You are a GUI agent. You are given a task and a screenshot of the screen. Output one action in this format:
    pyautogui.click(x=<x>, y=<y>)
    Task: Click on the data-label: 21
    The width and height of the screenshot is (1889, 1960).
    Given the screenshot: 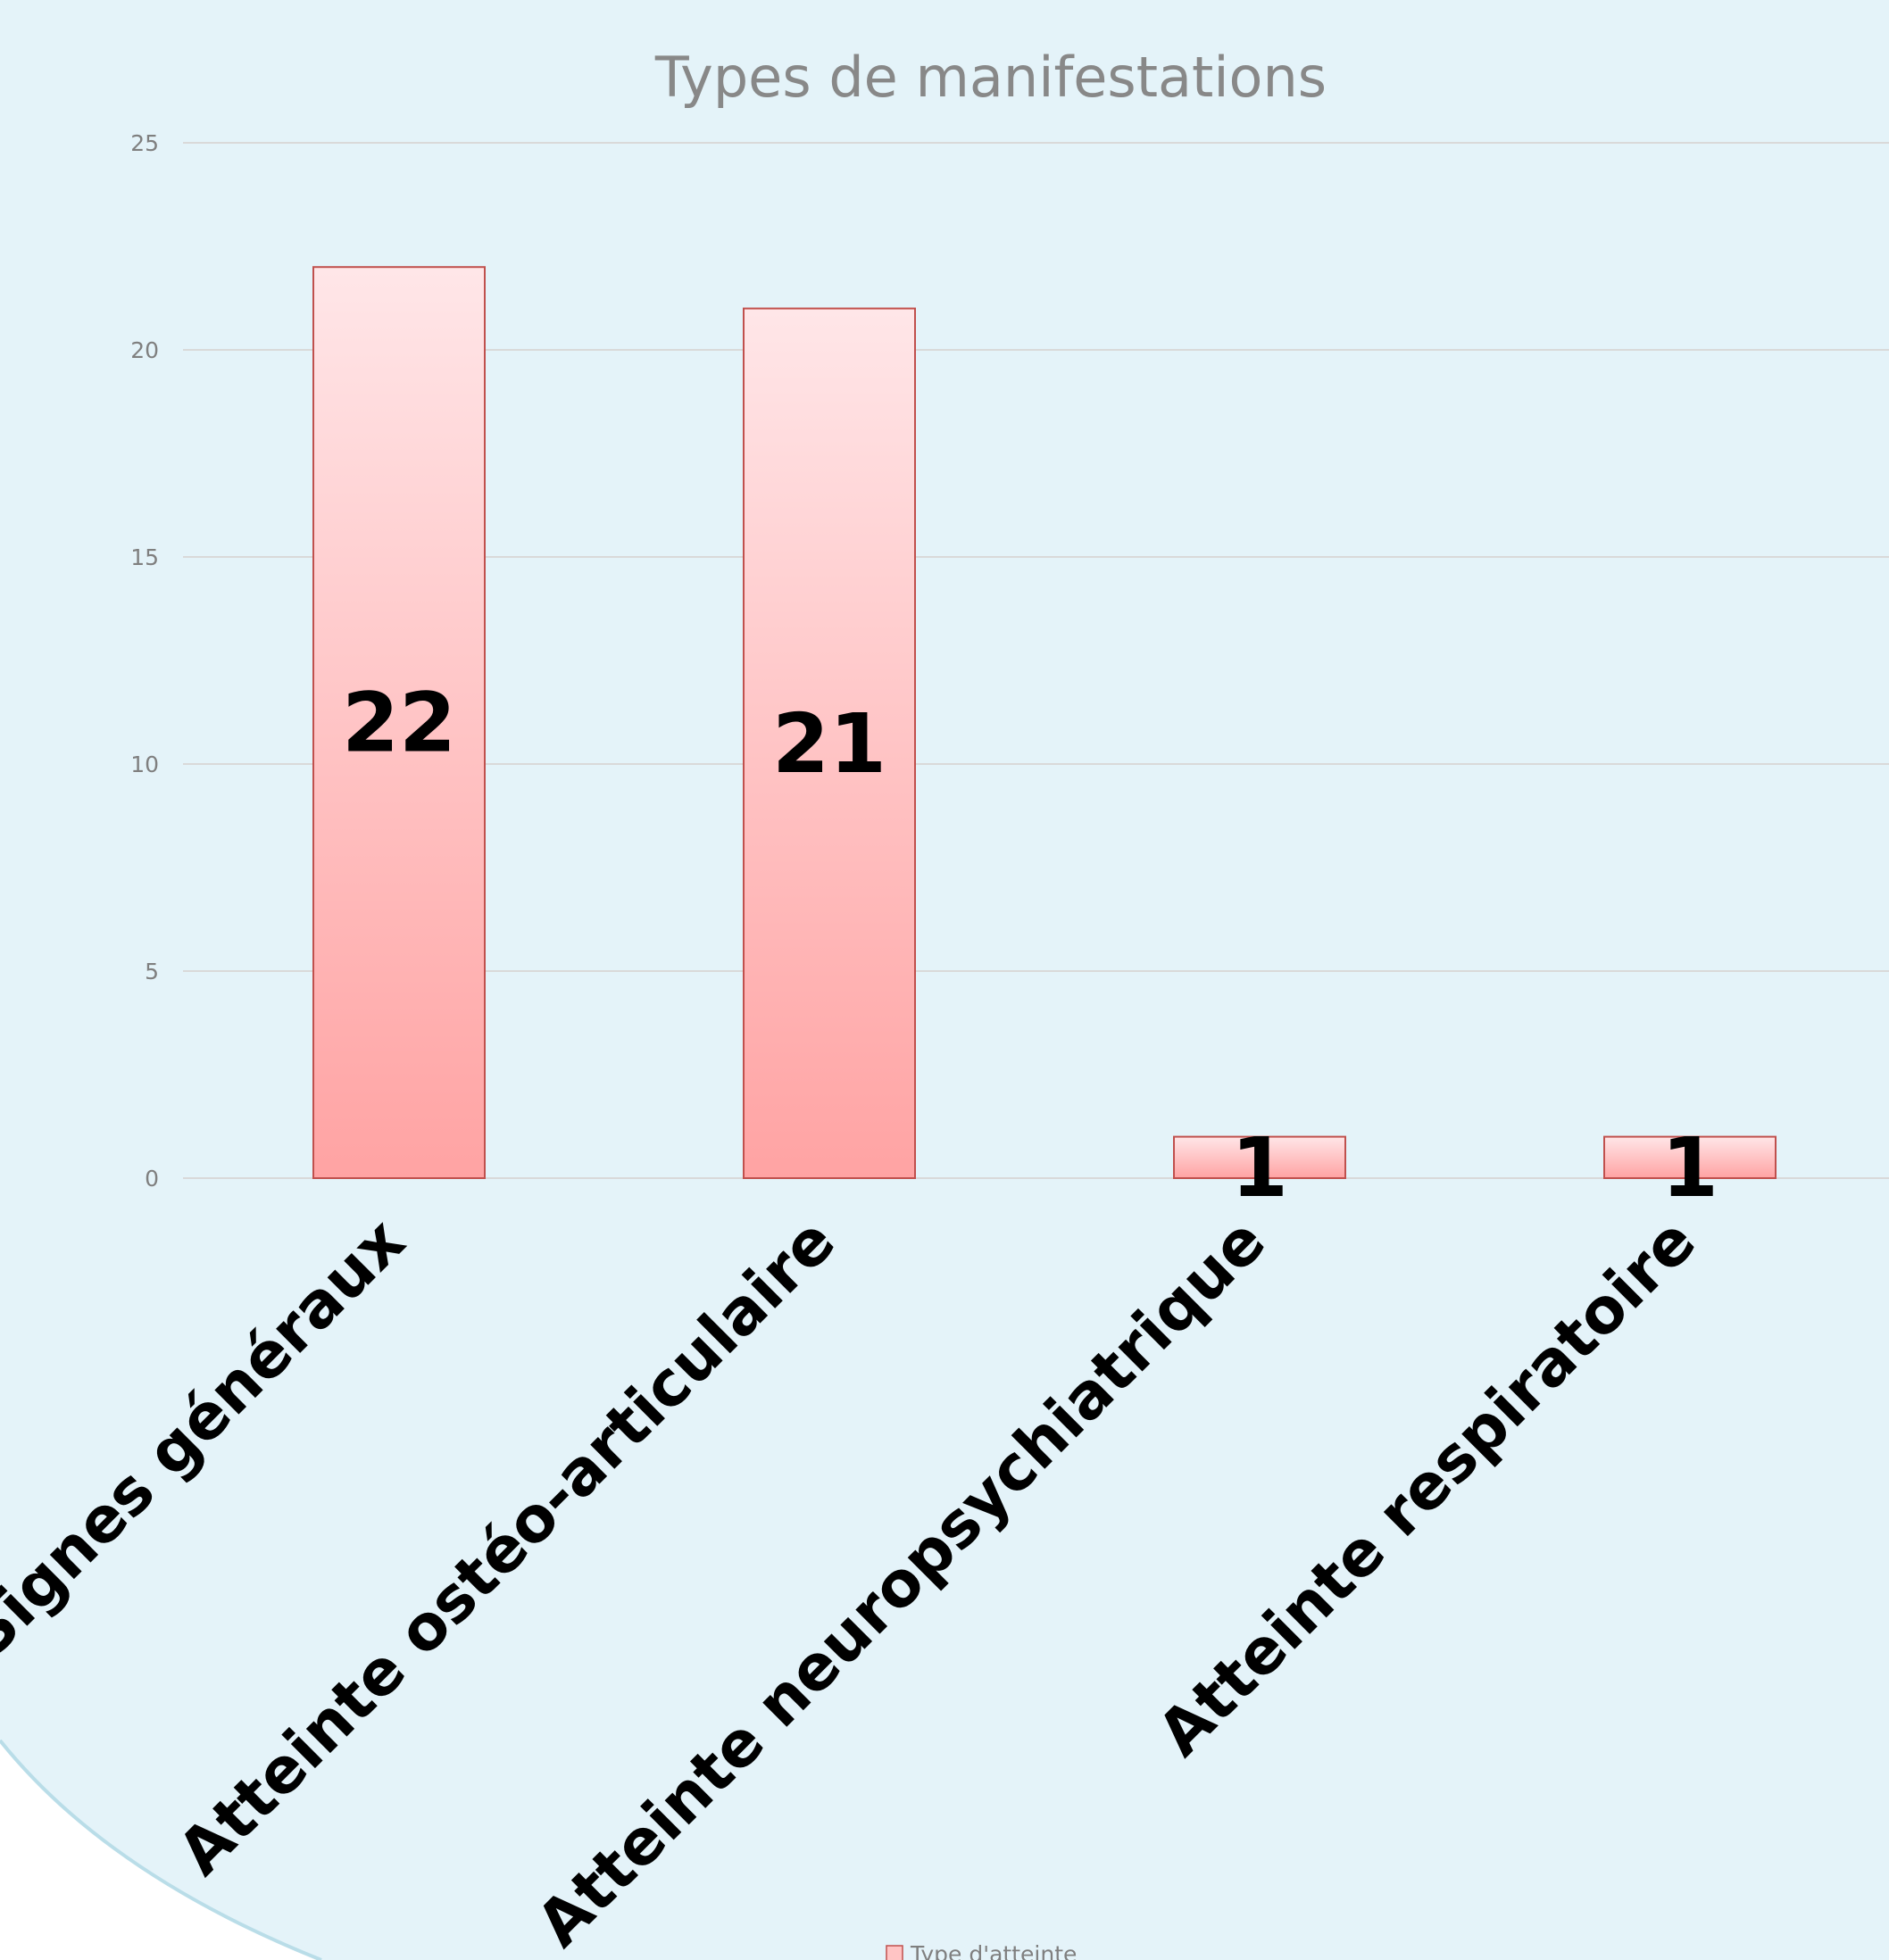 What is the action you would take?
    pyautogui.click(x=829, y=744)
    